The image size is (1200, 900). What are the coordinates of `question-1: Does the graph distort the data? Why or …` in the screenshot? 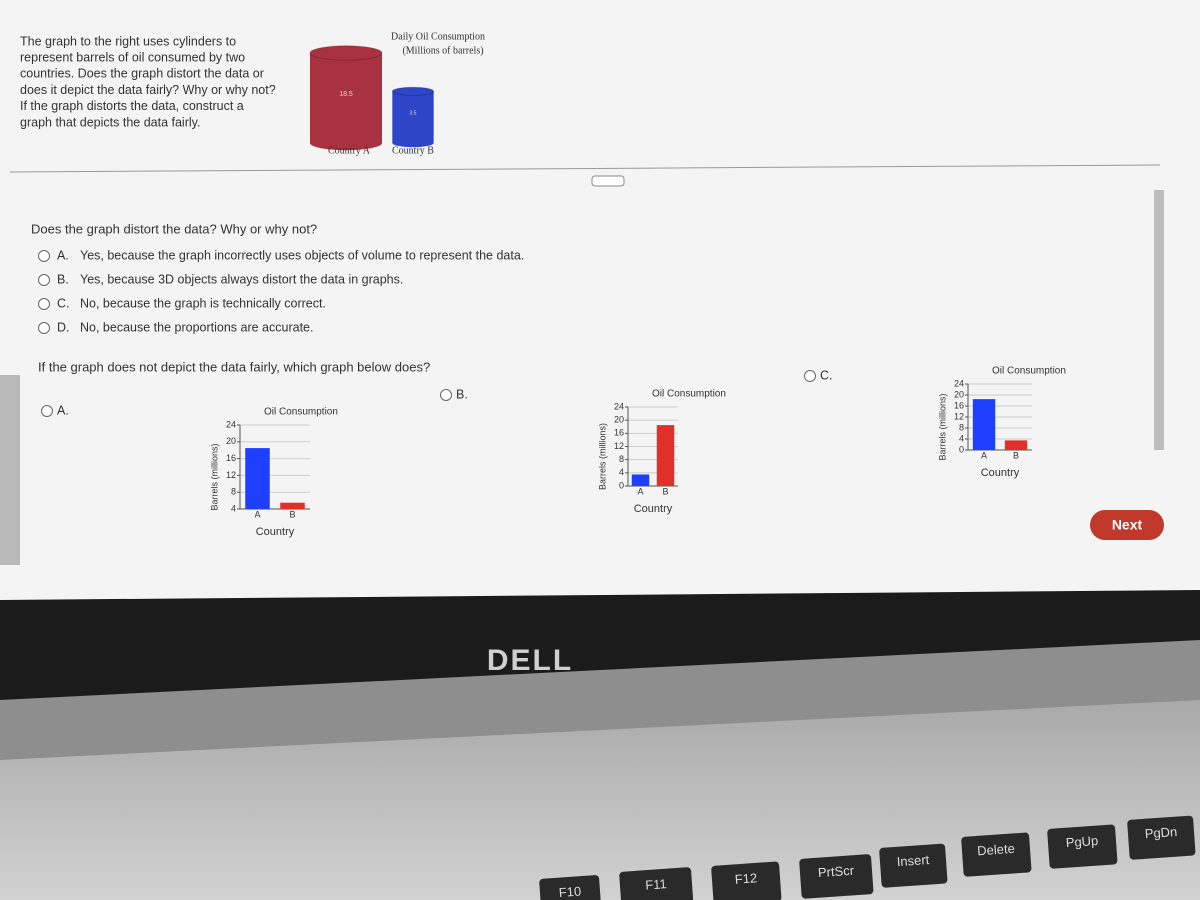 It's located at (174, 228).